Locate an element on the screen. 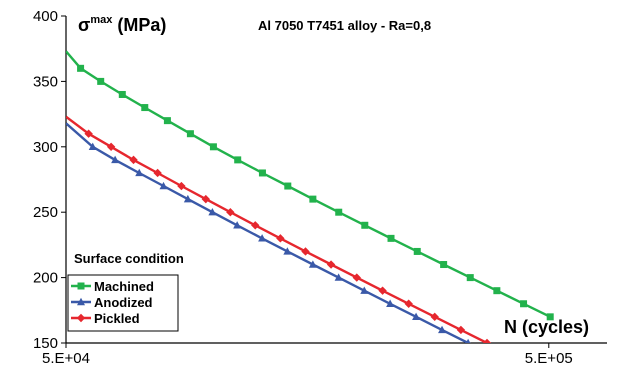 This screenshot has width=619, height=371. y-tick-label: 200 is located at coordinates (45, 278).